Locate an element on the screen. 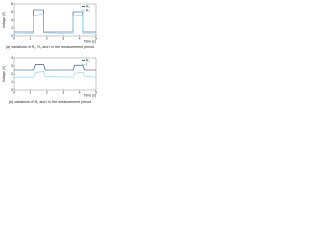  y-tick-label: 8 is located at coordinates (12, 4).